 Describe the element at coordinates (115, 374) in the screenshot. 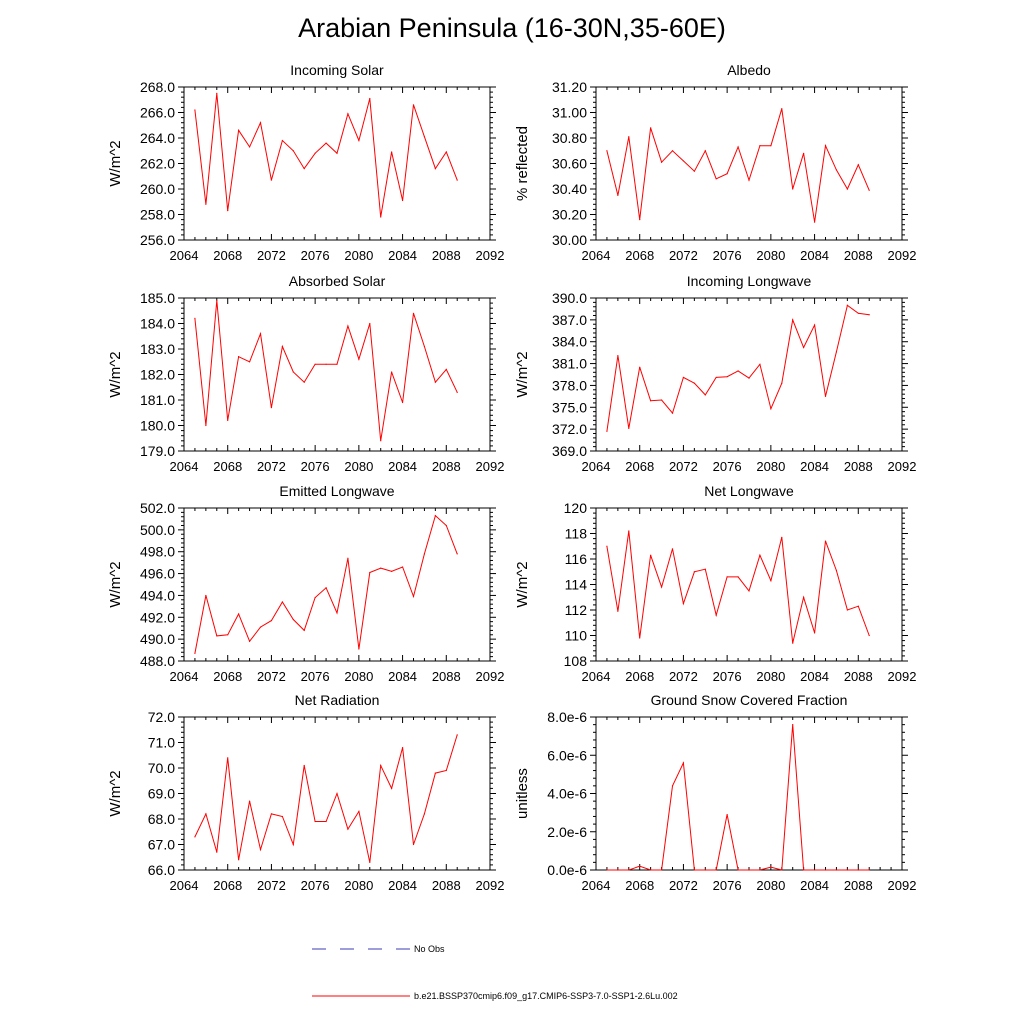

I see `y-axis-label: W/m^2` at that location.